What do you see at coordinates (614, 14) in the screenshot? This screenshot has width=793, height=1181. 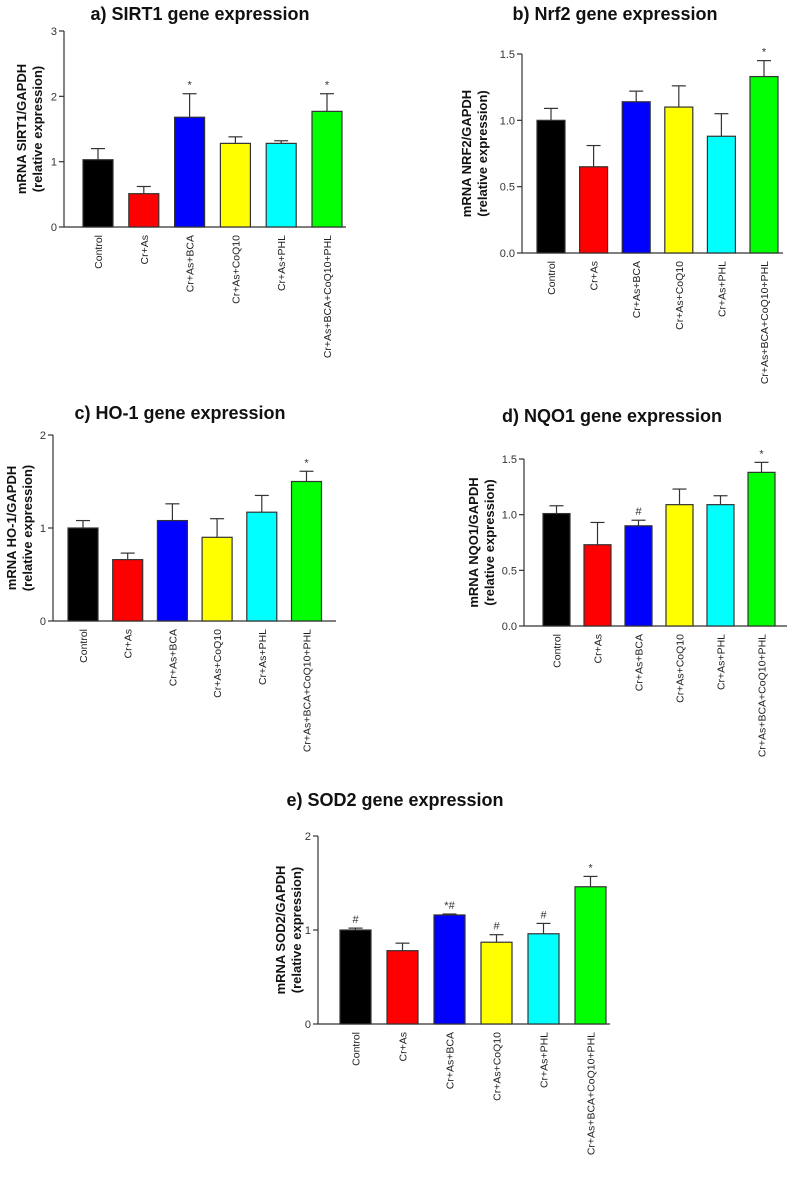 I see `chart-title: b) Nrf2 gene expression` at bounding box center [614, 14].